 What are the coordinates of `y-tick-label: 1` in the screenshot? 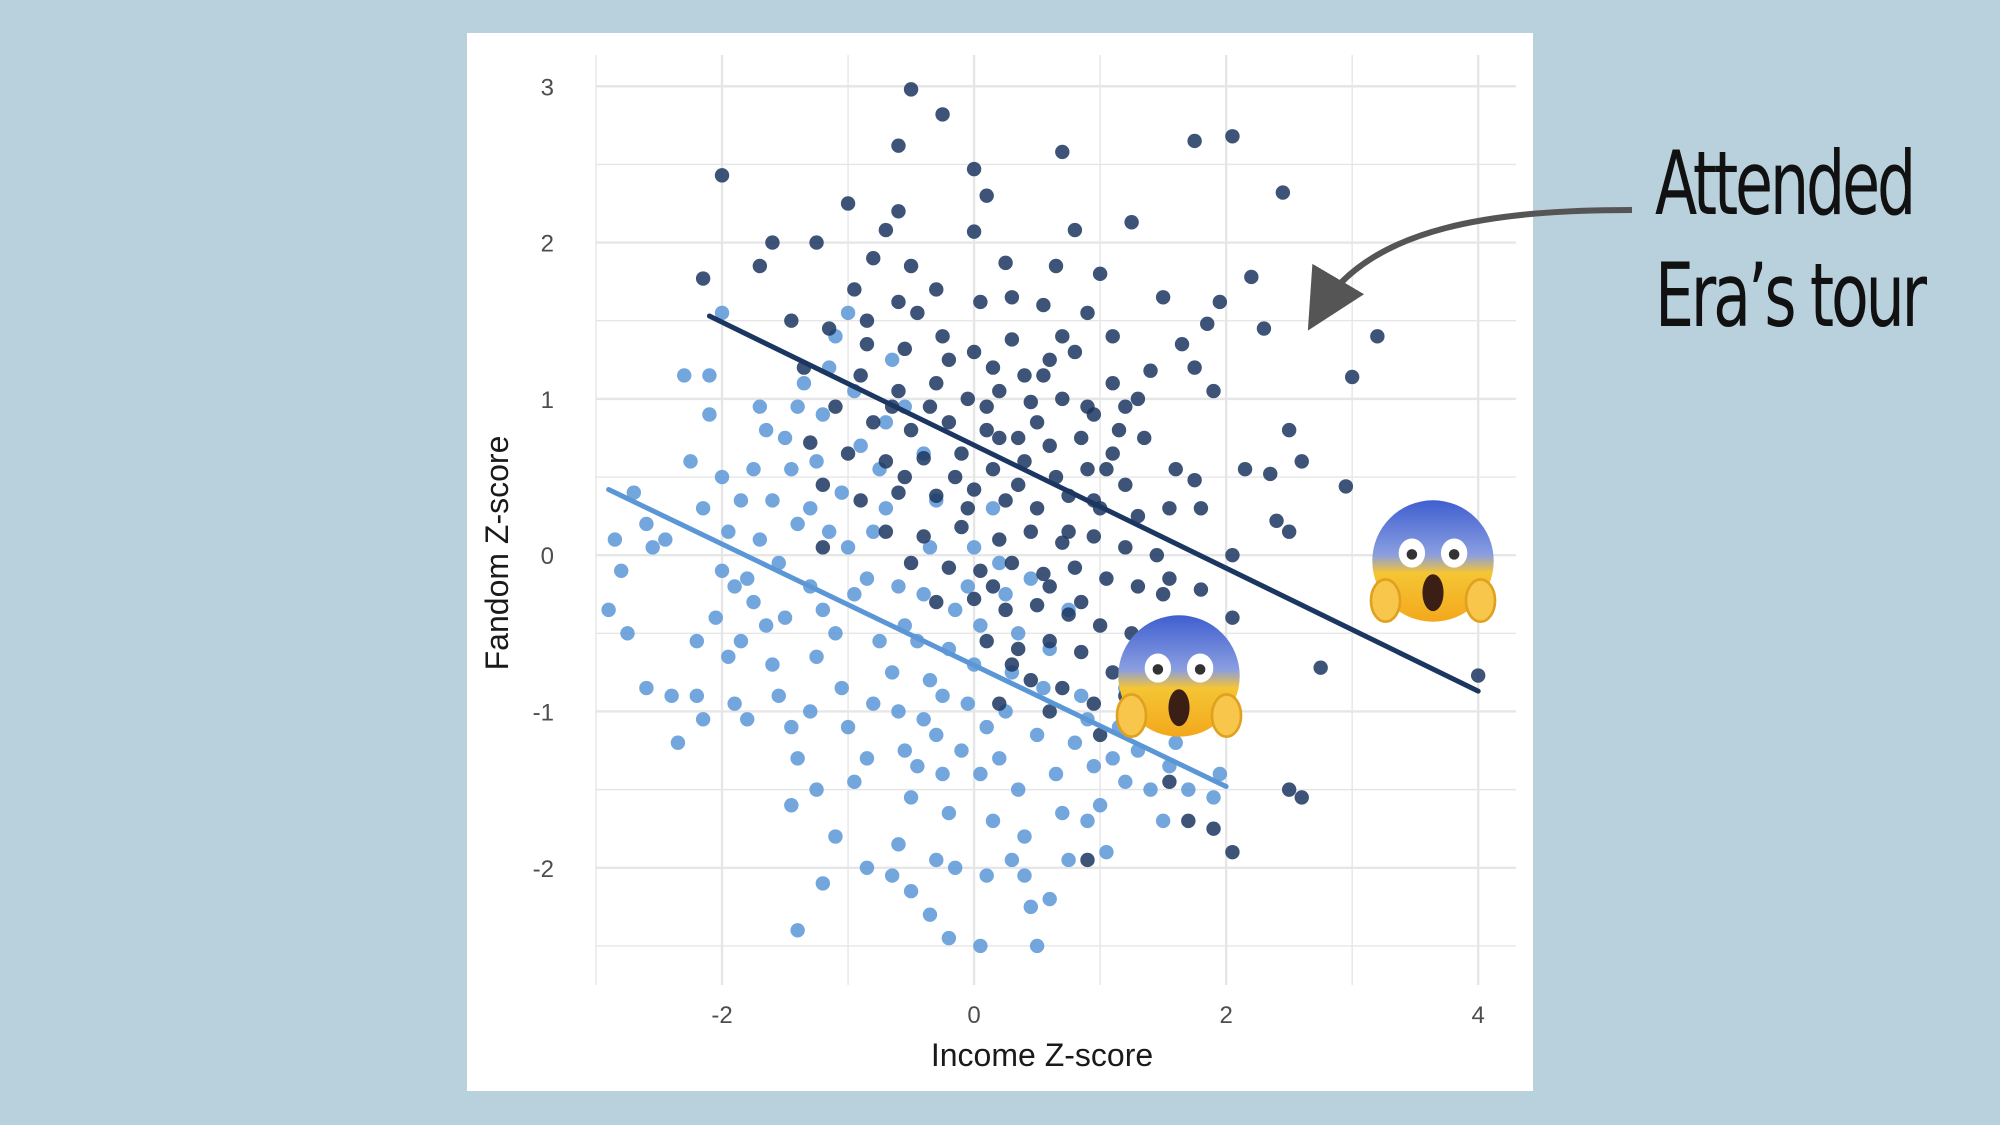 It's located at (547, 400).